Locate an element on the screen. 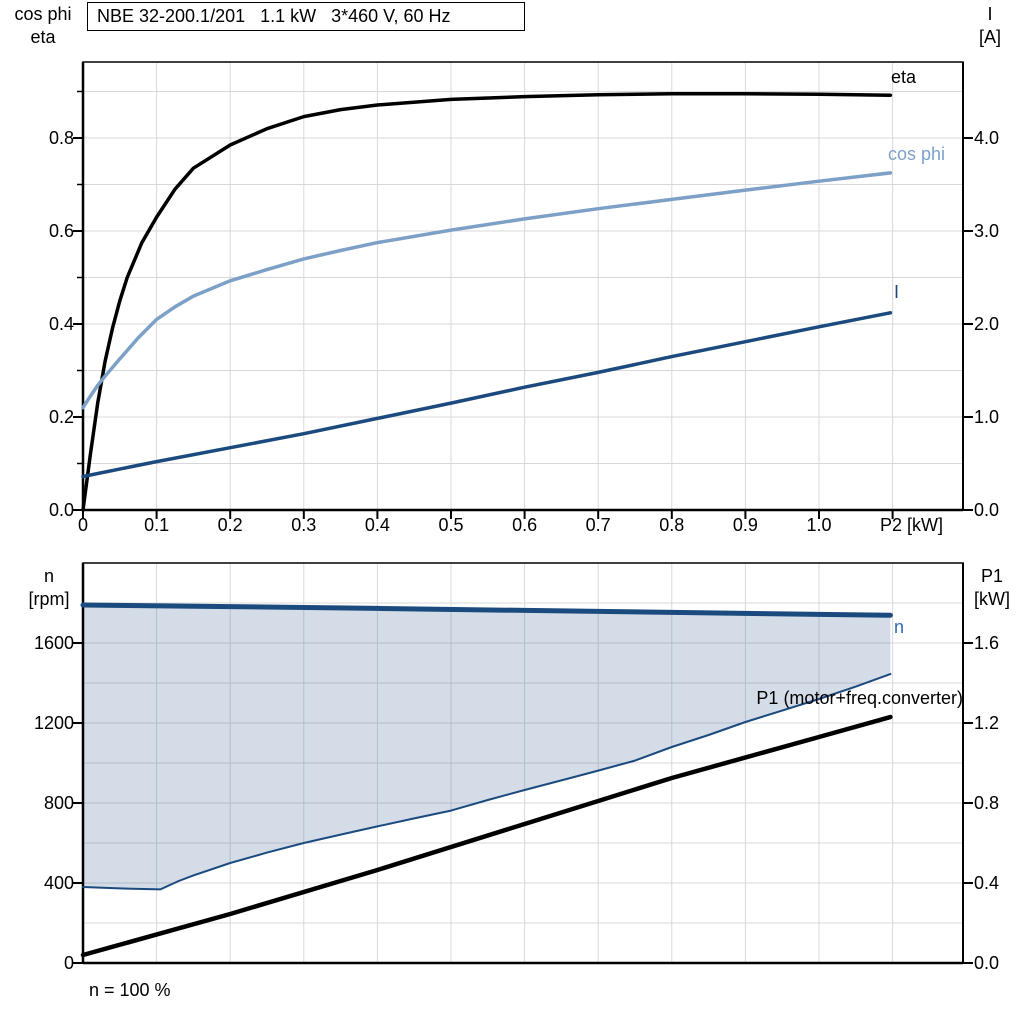 The height and width of the screenshot is (1024, 1024). x-axis-tick-label: 0.2 is located at coordinates (230, 525).